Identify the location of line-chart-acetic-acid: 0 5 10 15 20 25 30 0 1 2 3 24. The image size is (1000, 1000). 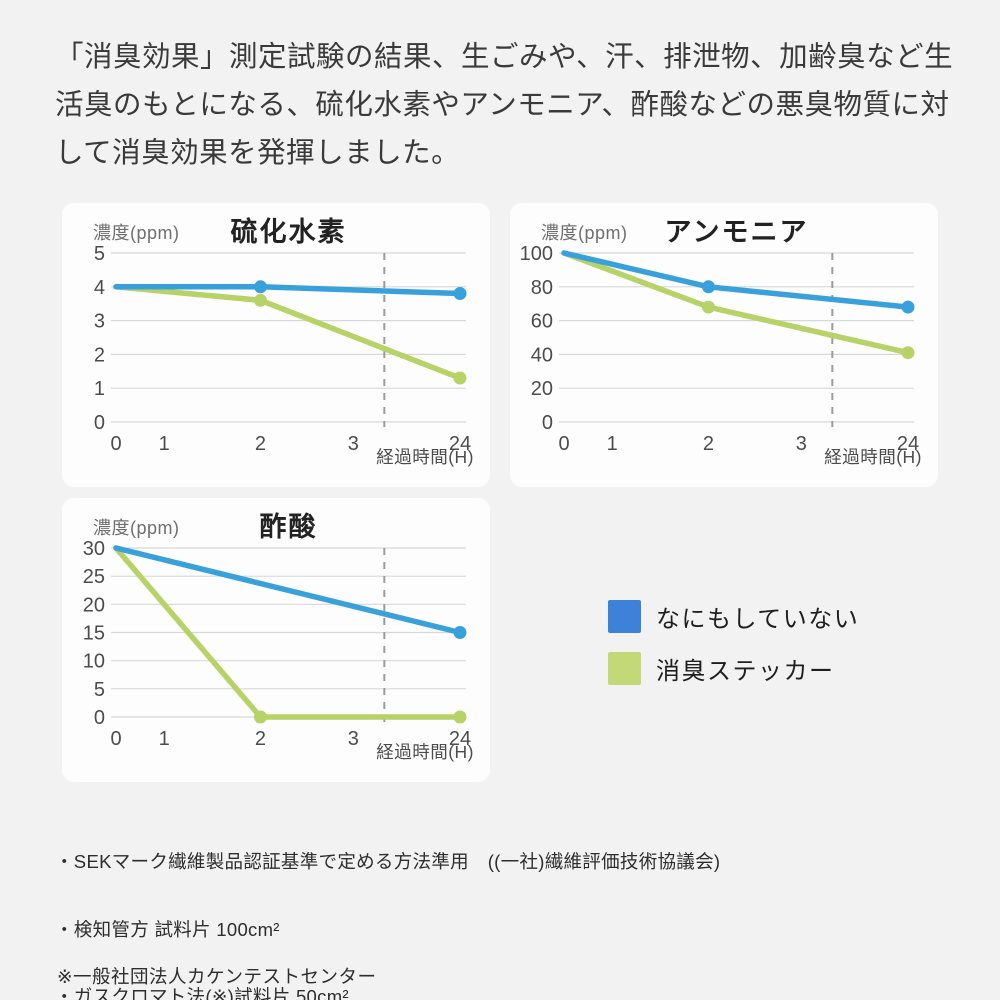
(277, 644).